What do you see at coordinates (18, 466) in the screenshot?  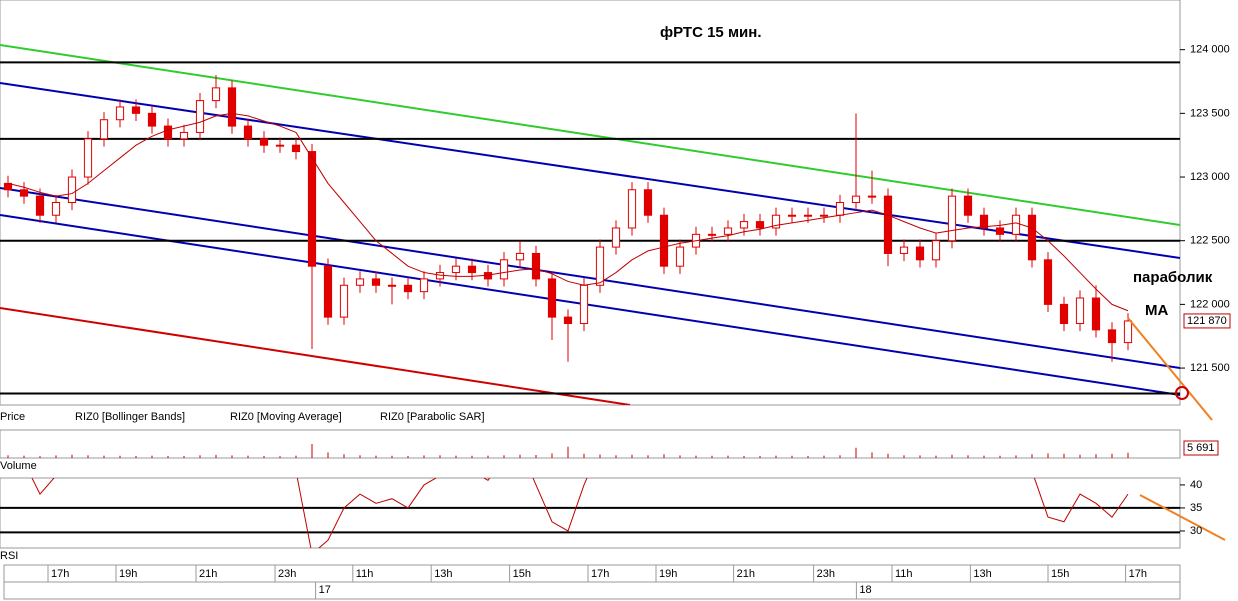 I see `panel-label: Volume` at bounding box center [18, 466].